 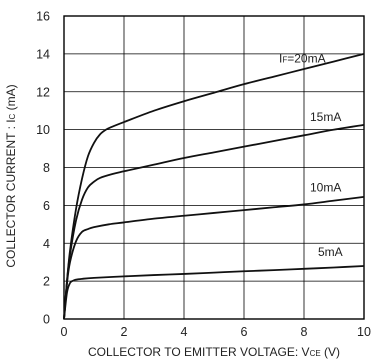 I want to click on x-axis-title-sub: CE, so click(x=315, y=353).